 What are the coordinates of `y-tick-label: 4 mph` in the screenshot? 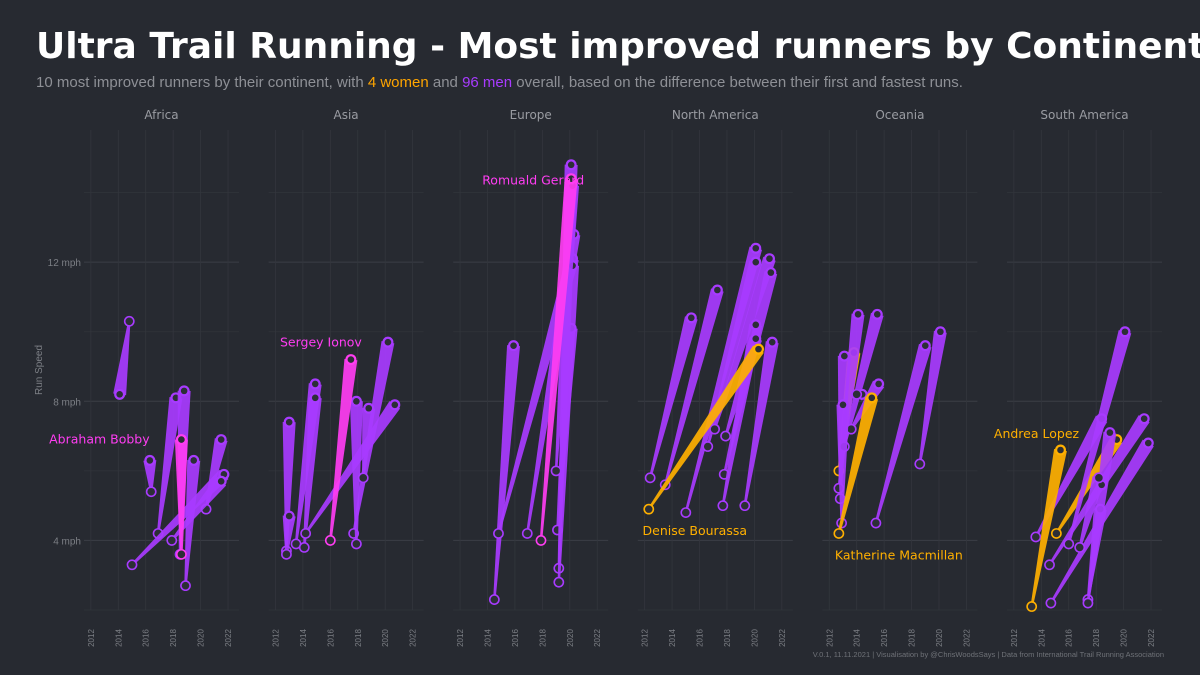 It's located at (67, 541).